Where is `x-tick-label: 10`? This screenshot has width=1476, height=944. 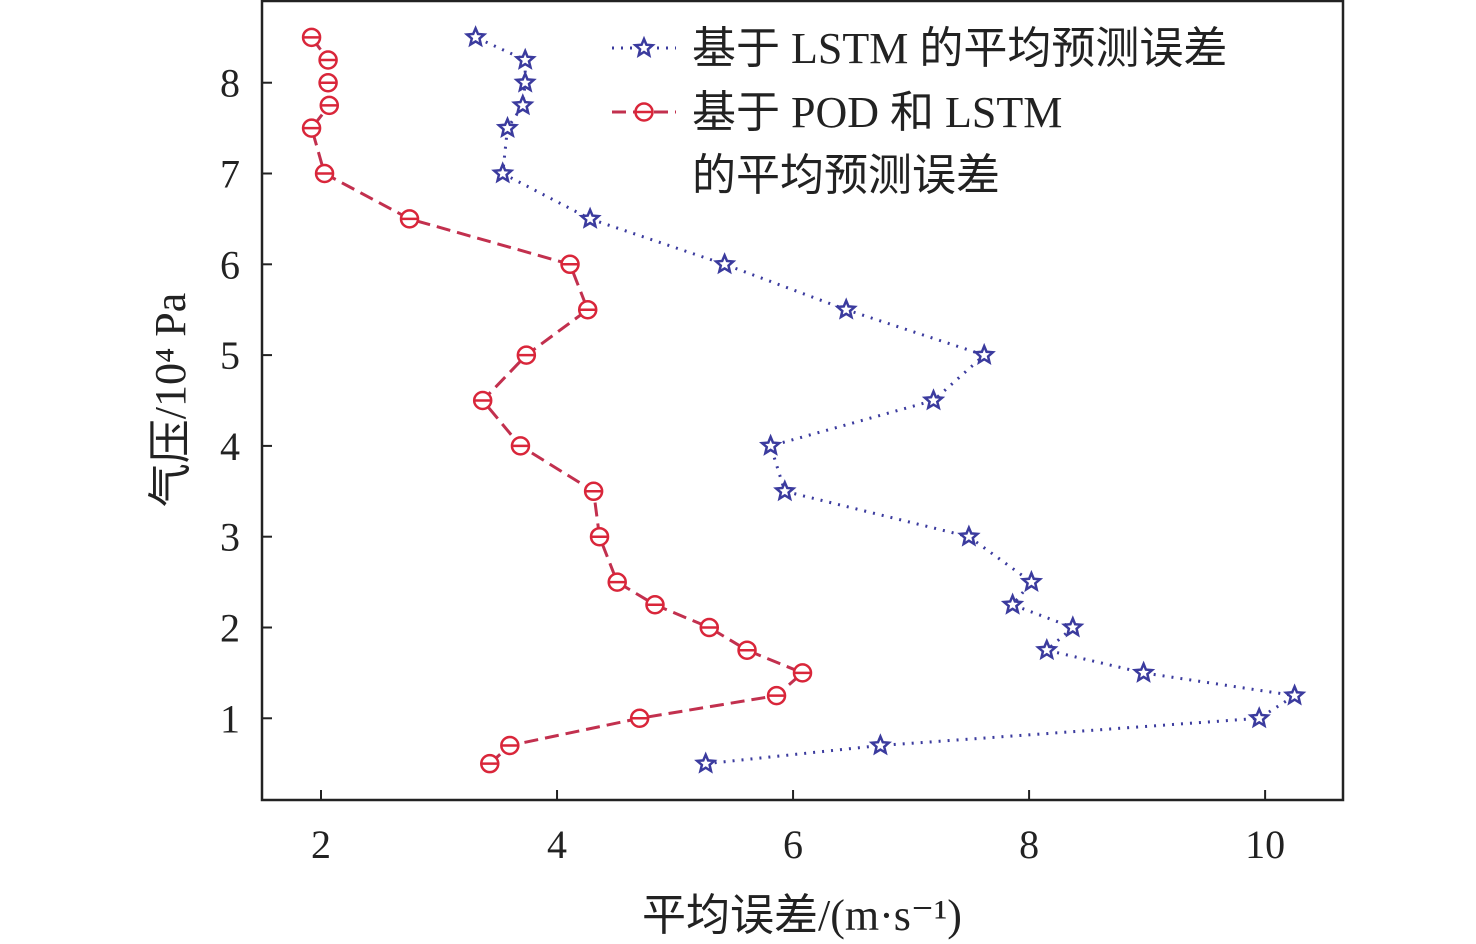
x-tick-label: 10 is located at coordinates (1265, 844).